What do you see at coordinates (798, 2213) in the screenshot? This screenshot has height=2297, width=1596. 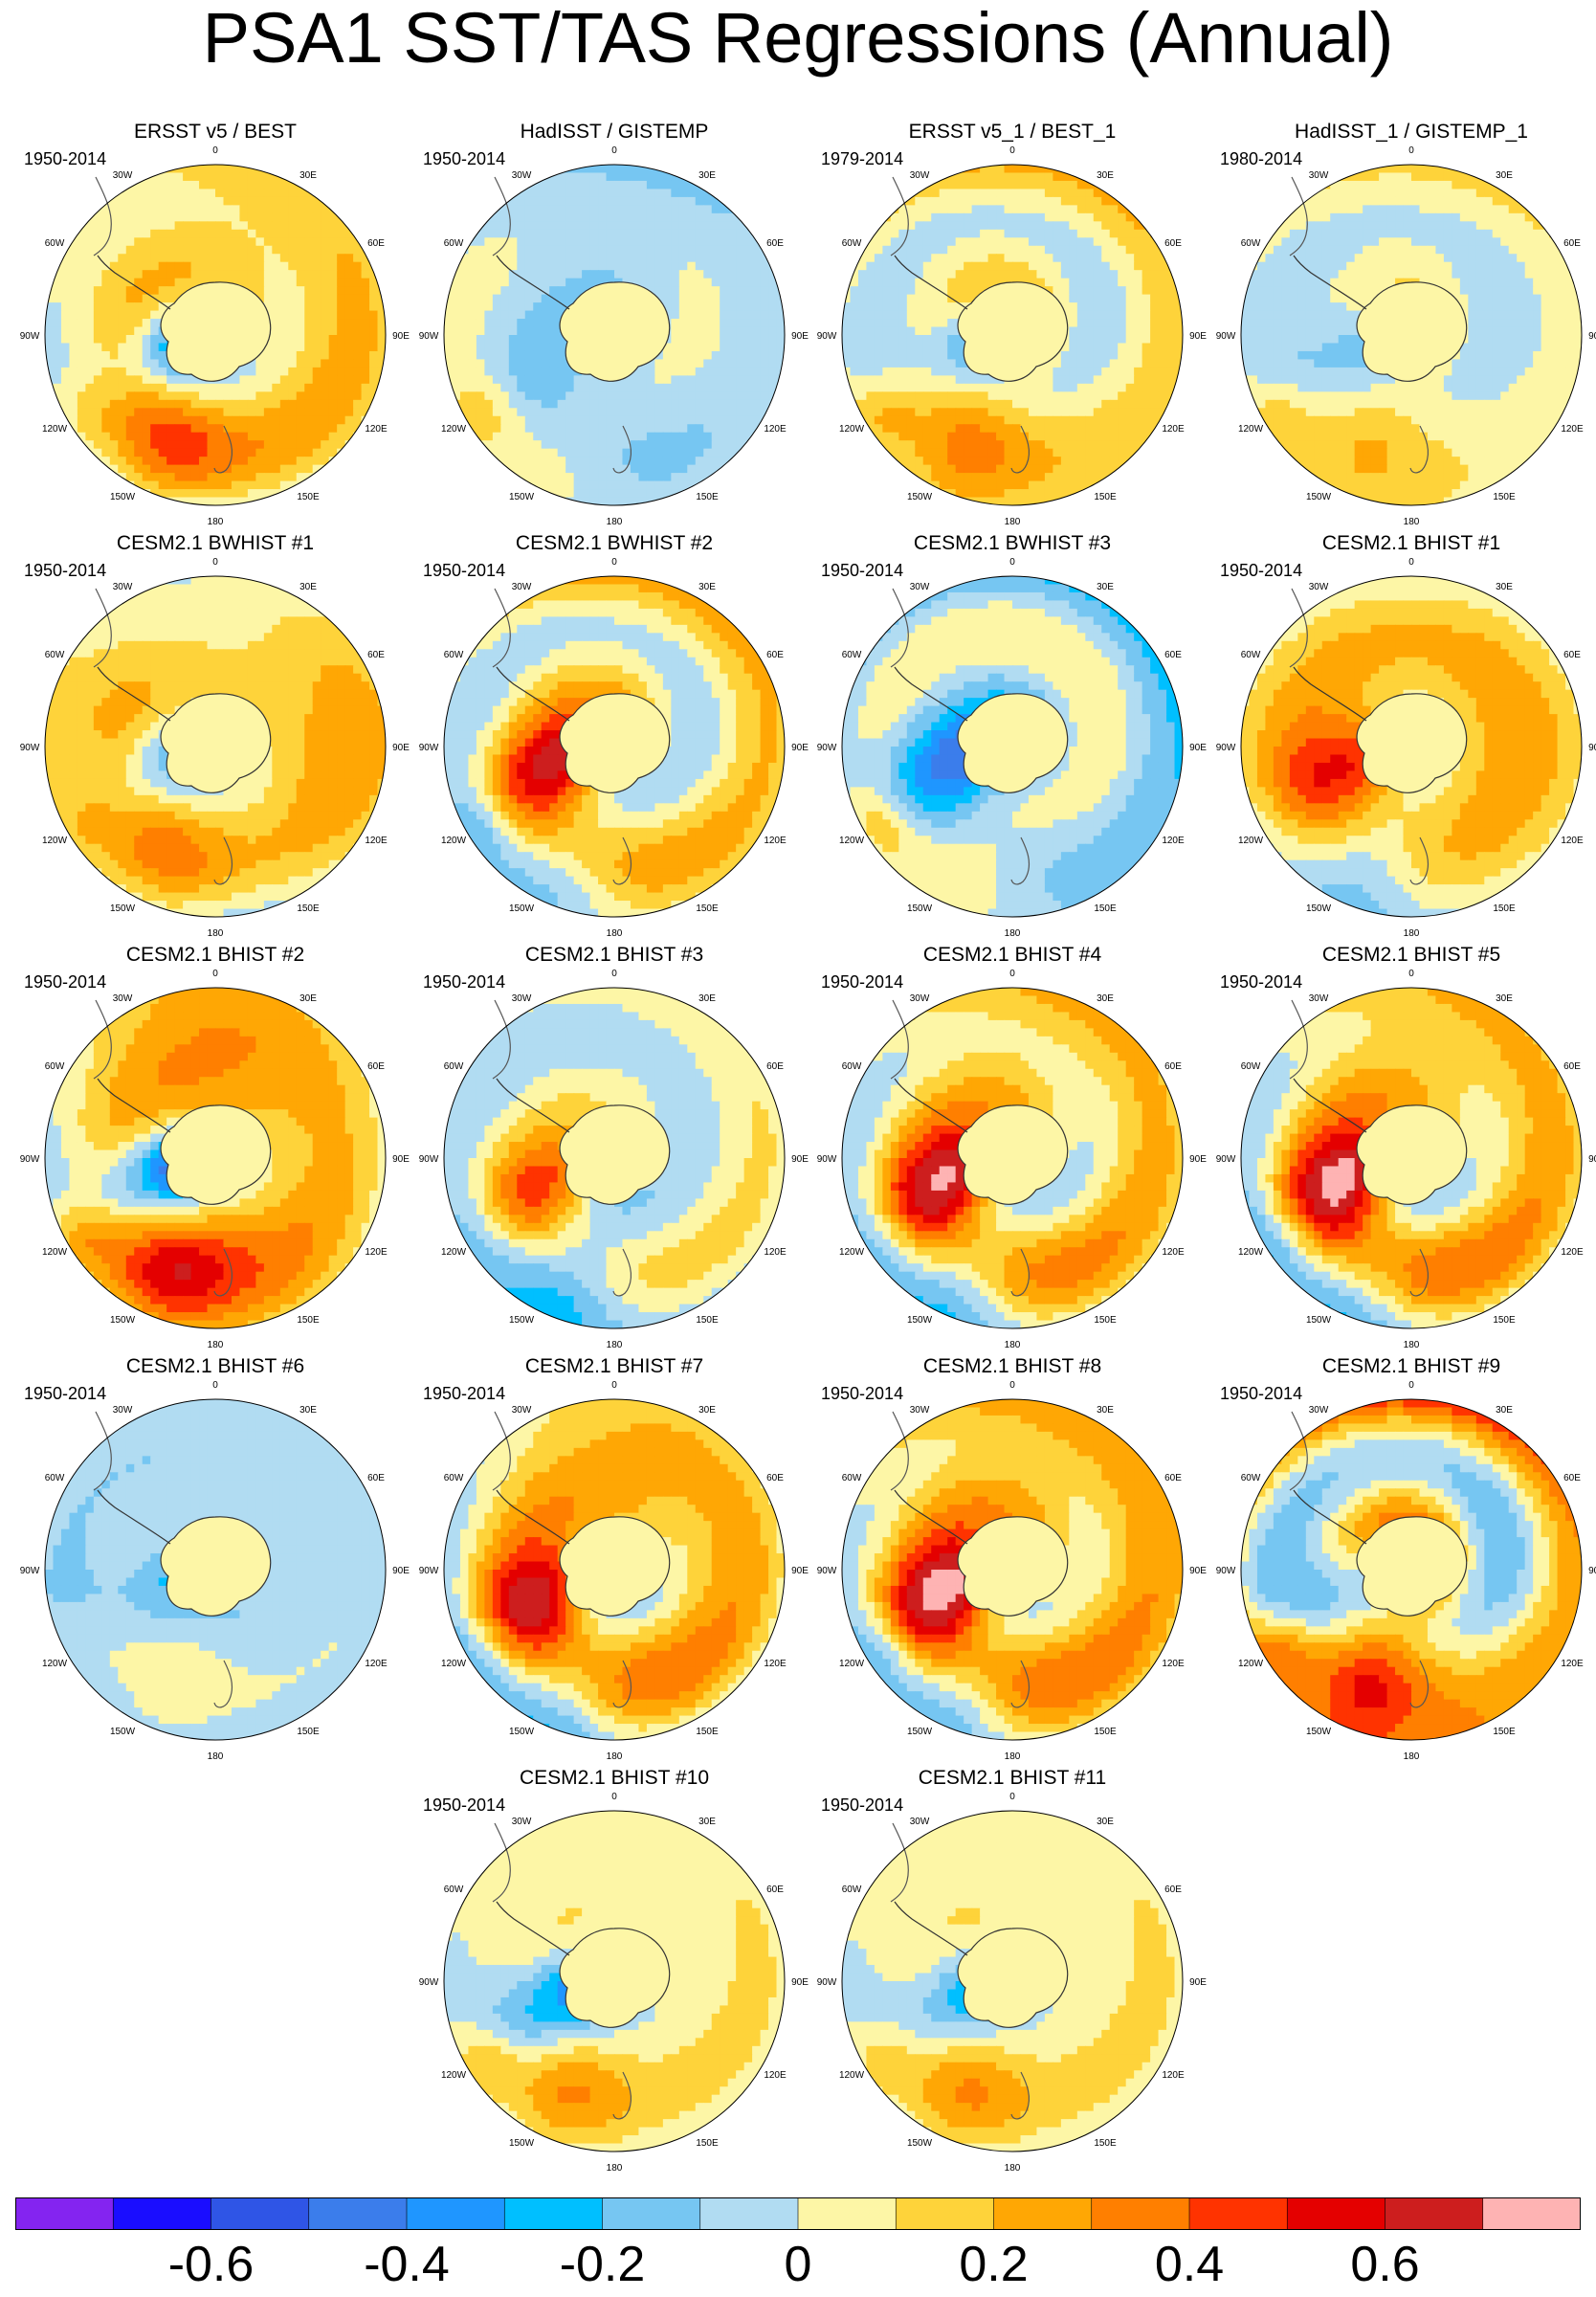 I see `colorbar` at bounding box center [798, 2213].